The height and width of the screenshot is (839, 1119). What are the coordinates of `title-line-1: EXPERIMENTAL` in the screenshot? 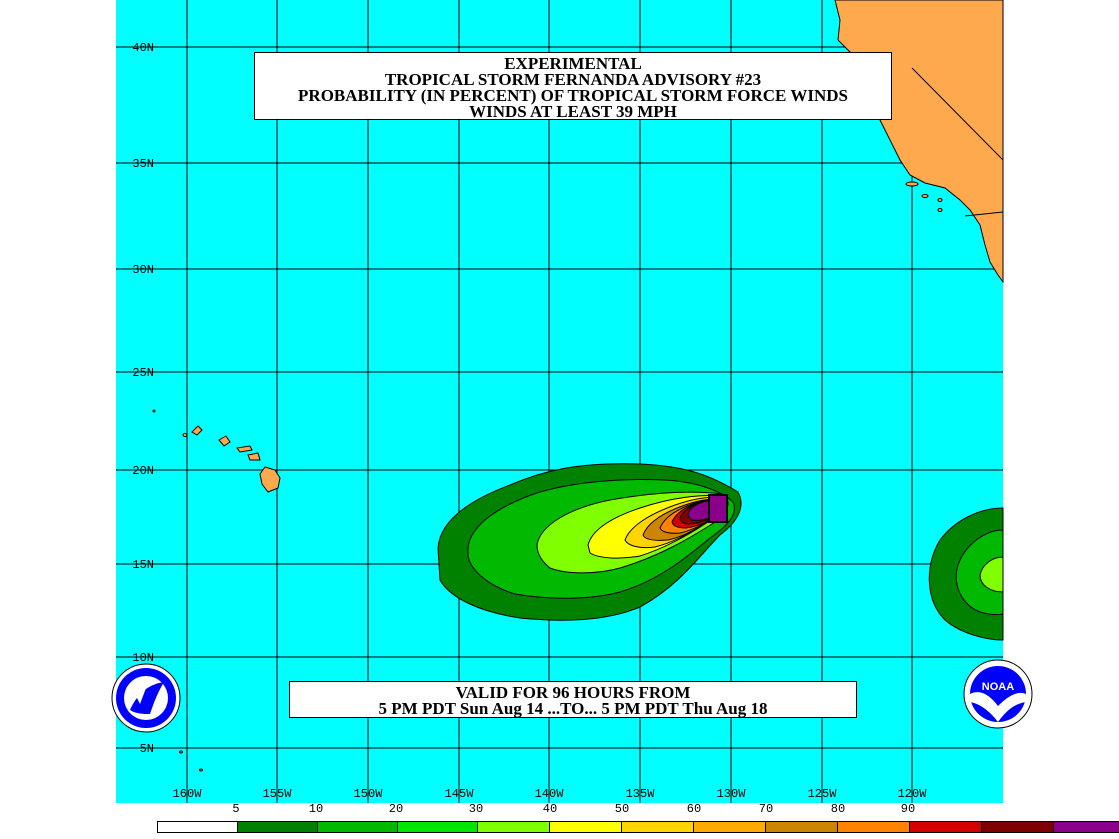 It's located at (573, 63).